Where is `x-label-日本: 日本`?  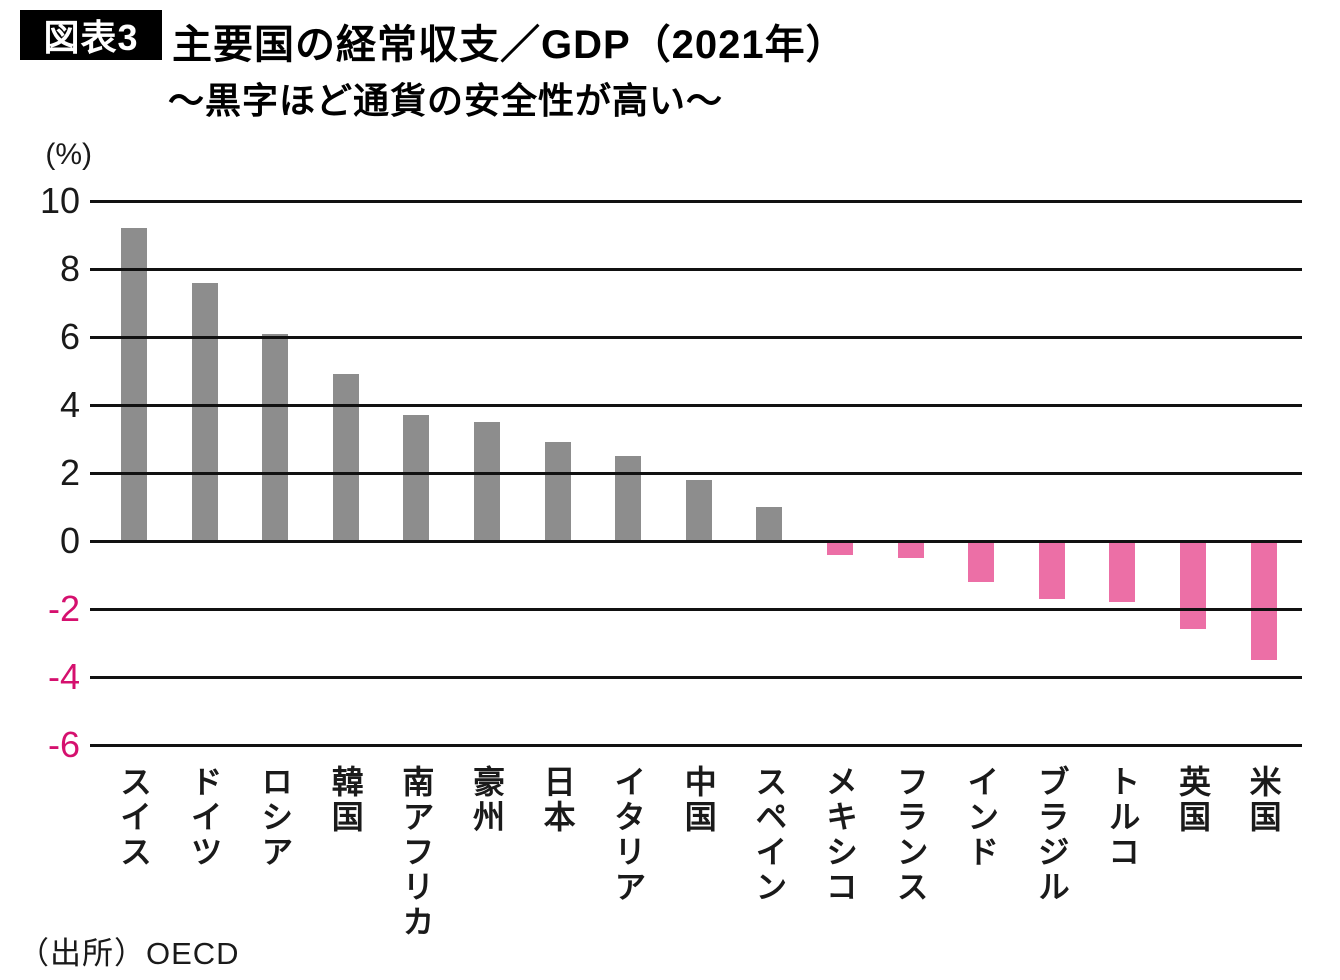
x-label-日本: 日本 is located at coordinates (557, 800).